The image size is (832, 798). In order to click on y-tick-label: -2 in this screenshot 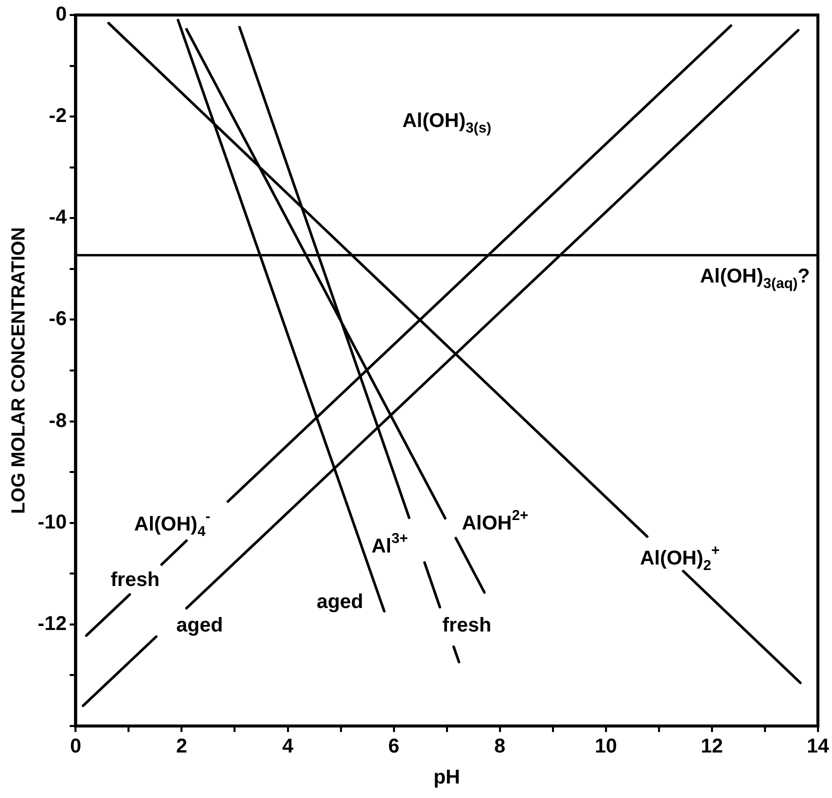, I will do `click(57, 116)`.